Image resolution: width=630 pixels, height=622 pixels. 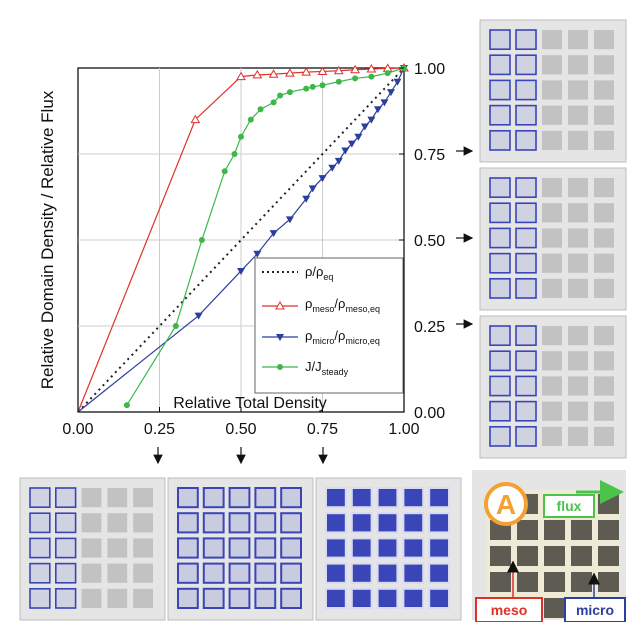 I want to click on y-tick-label-3: 0.75, so click(x=429, y=155).